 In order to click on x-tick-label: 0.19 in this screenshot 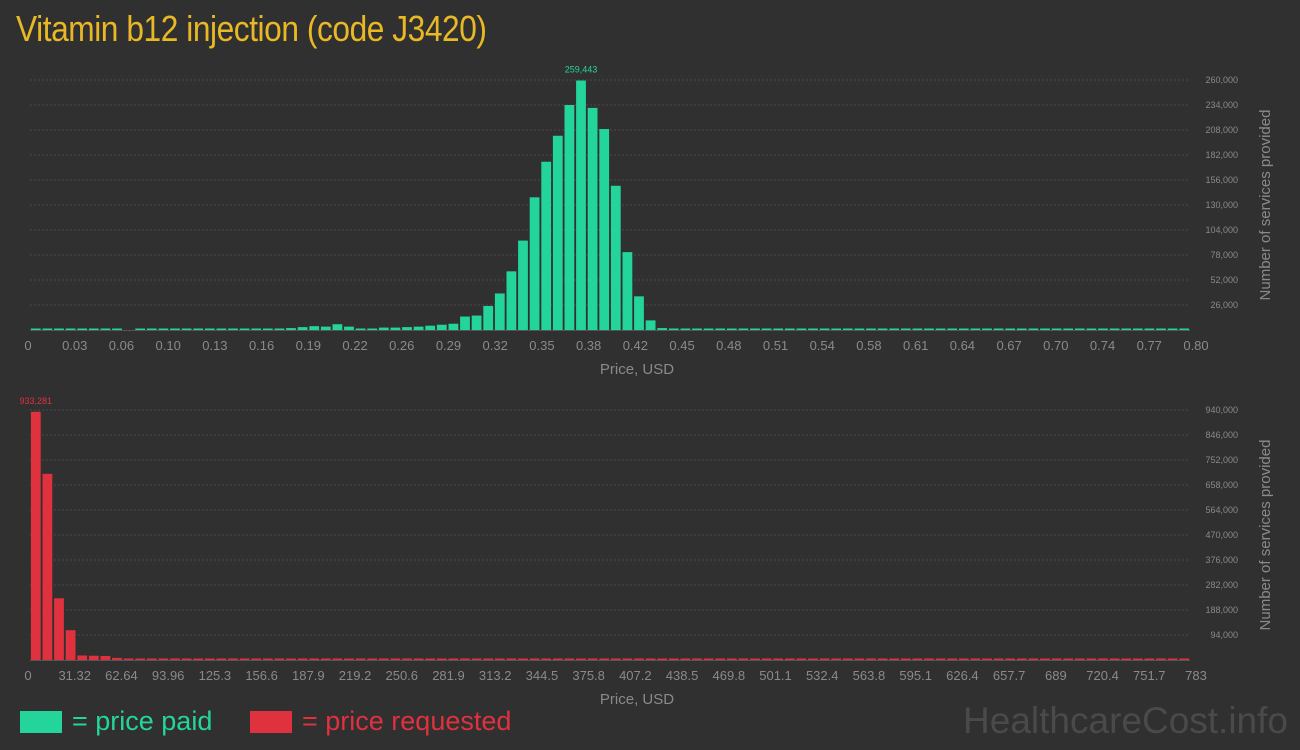, I will do `click(308, 345)`.